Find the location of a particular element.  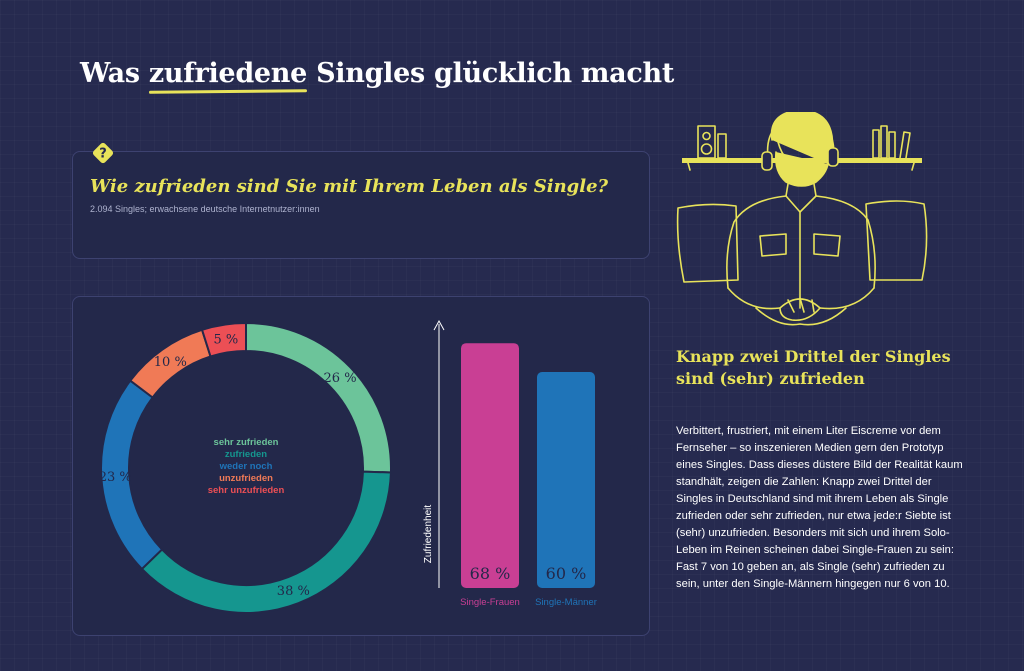

donut-label-weder-noch: 23 % is located at coordinates (115, 477).